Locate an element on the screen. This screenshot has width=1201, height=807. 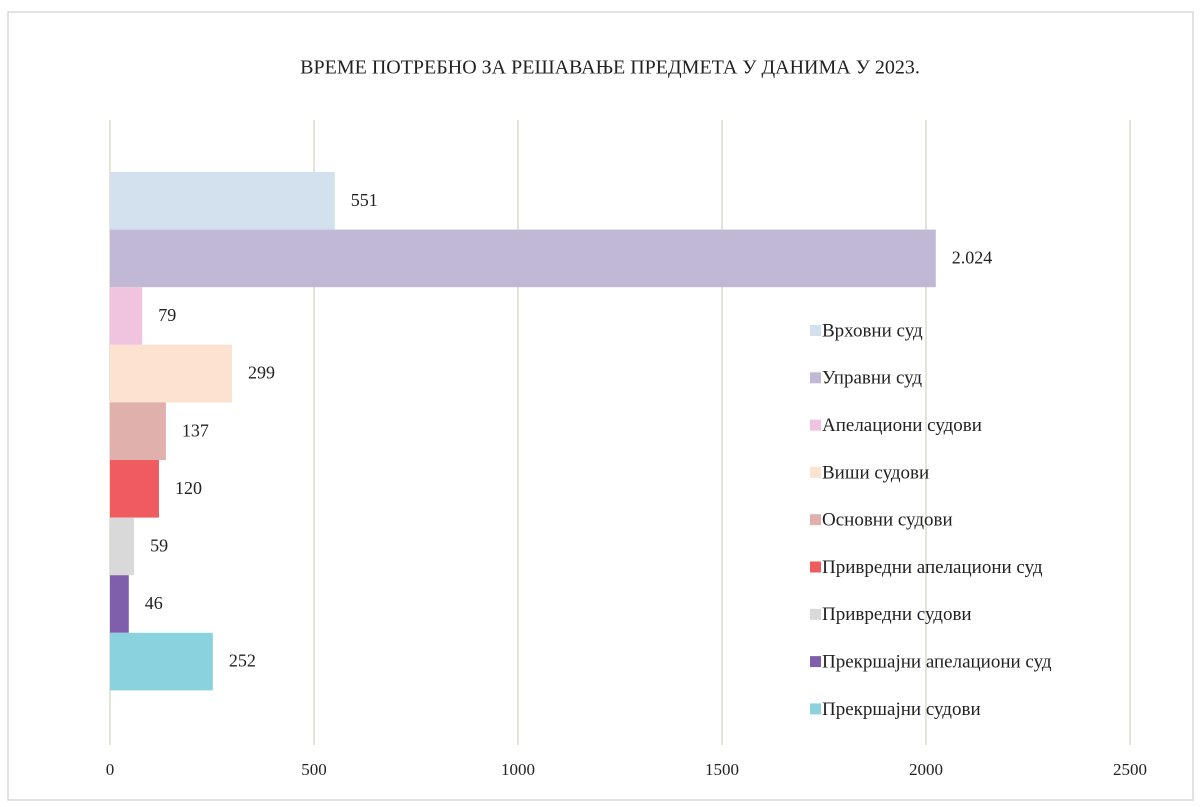
data-label: 137 is located at coordinates (195, 430).